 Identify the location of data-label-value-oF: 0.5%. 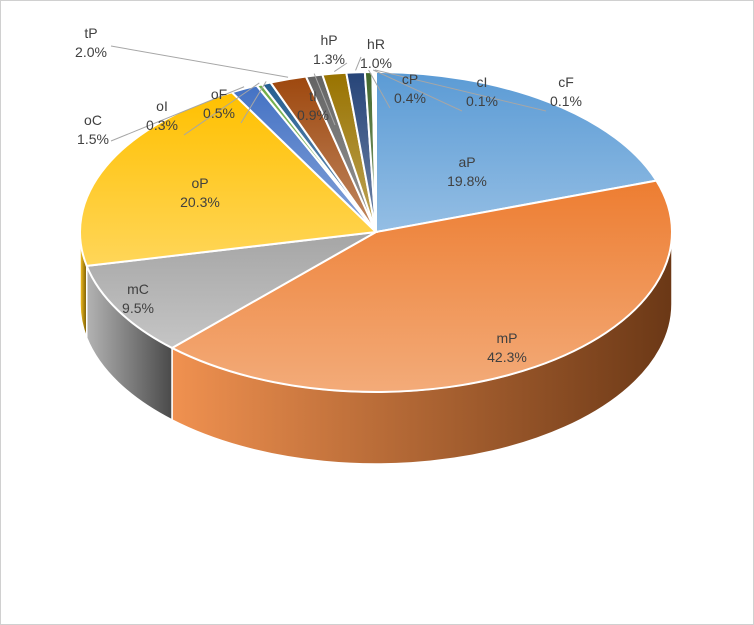
(219, 113).